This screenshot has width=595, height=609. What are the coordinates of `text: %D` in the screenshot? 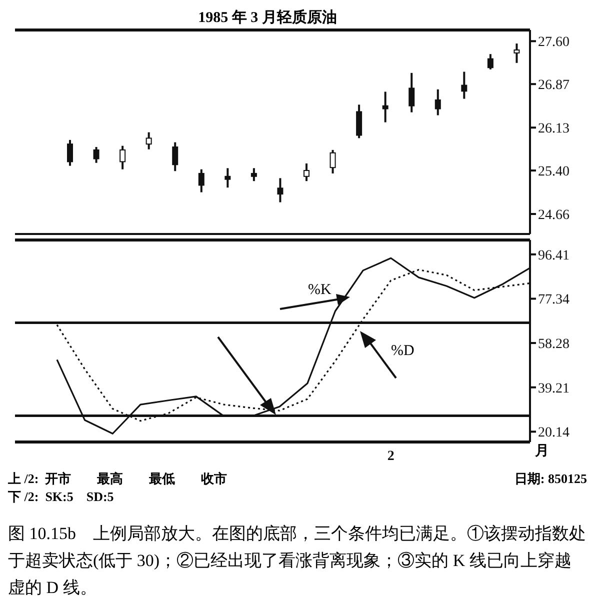 It's located at (402, 351).